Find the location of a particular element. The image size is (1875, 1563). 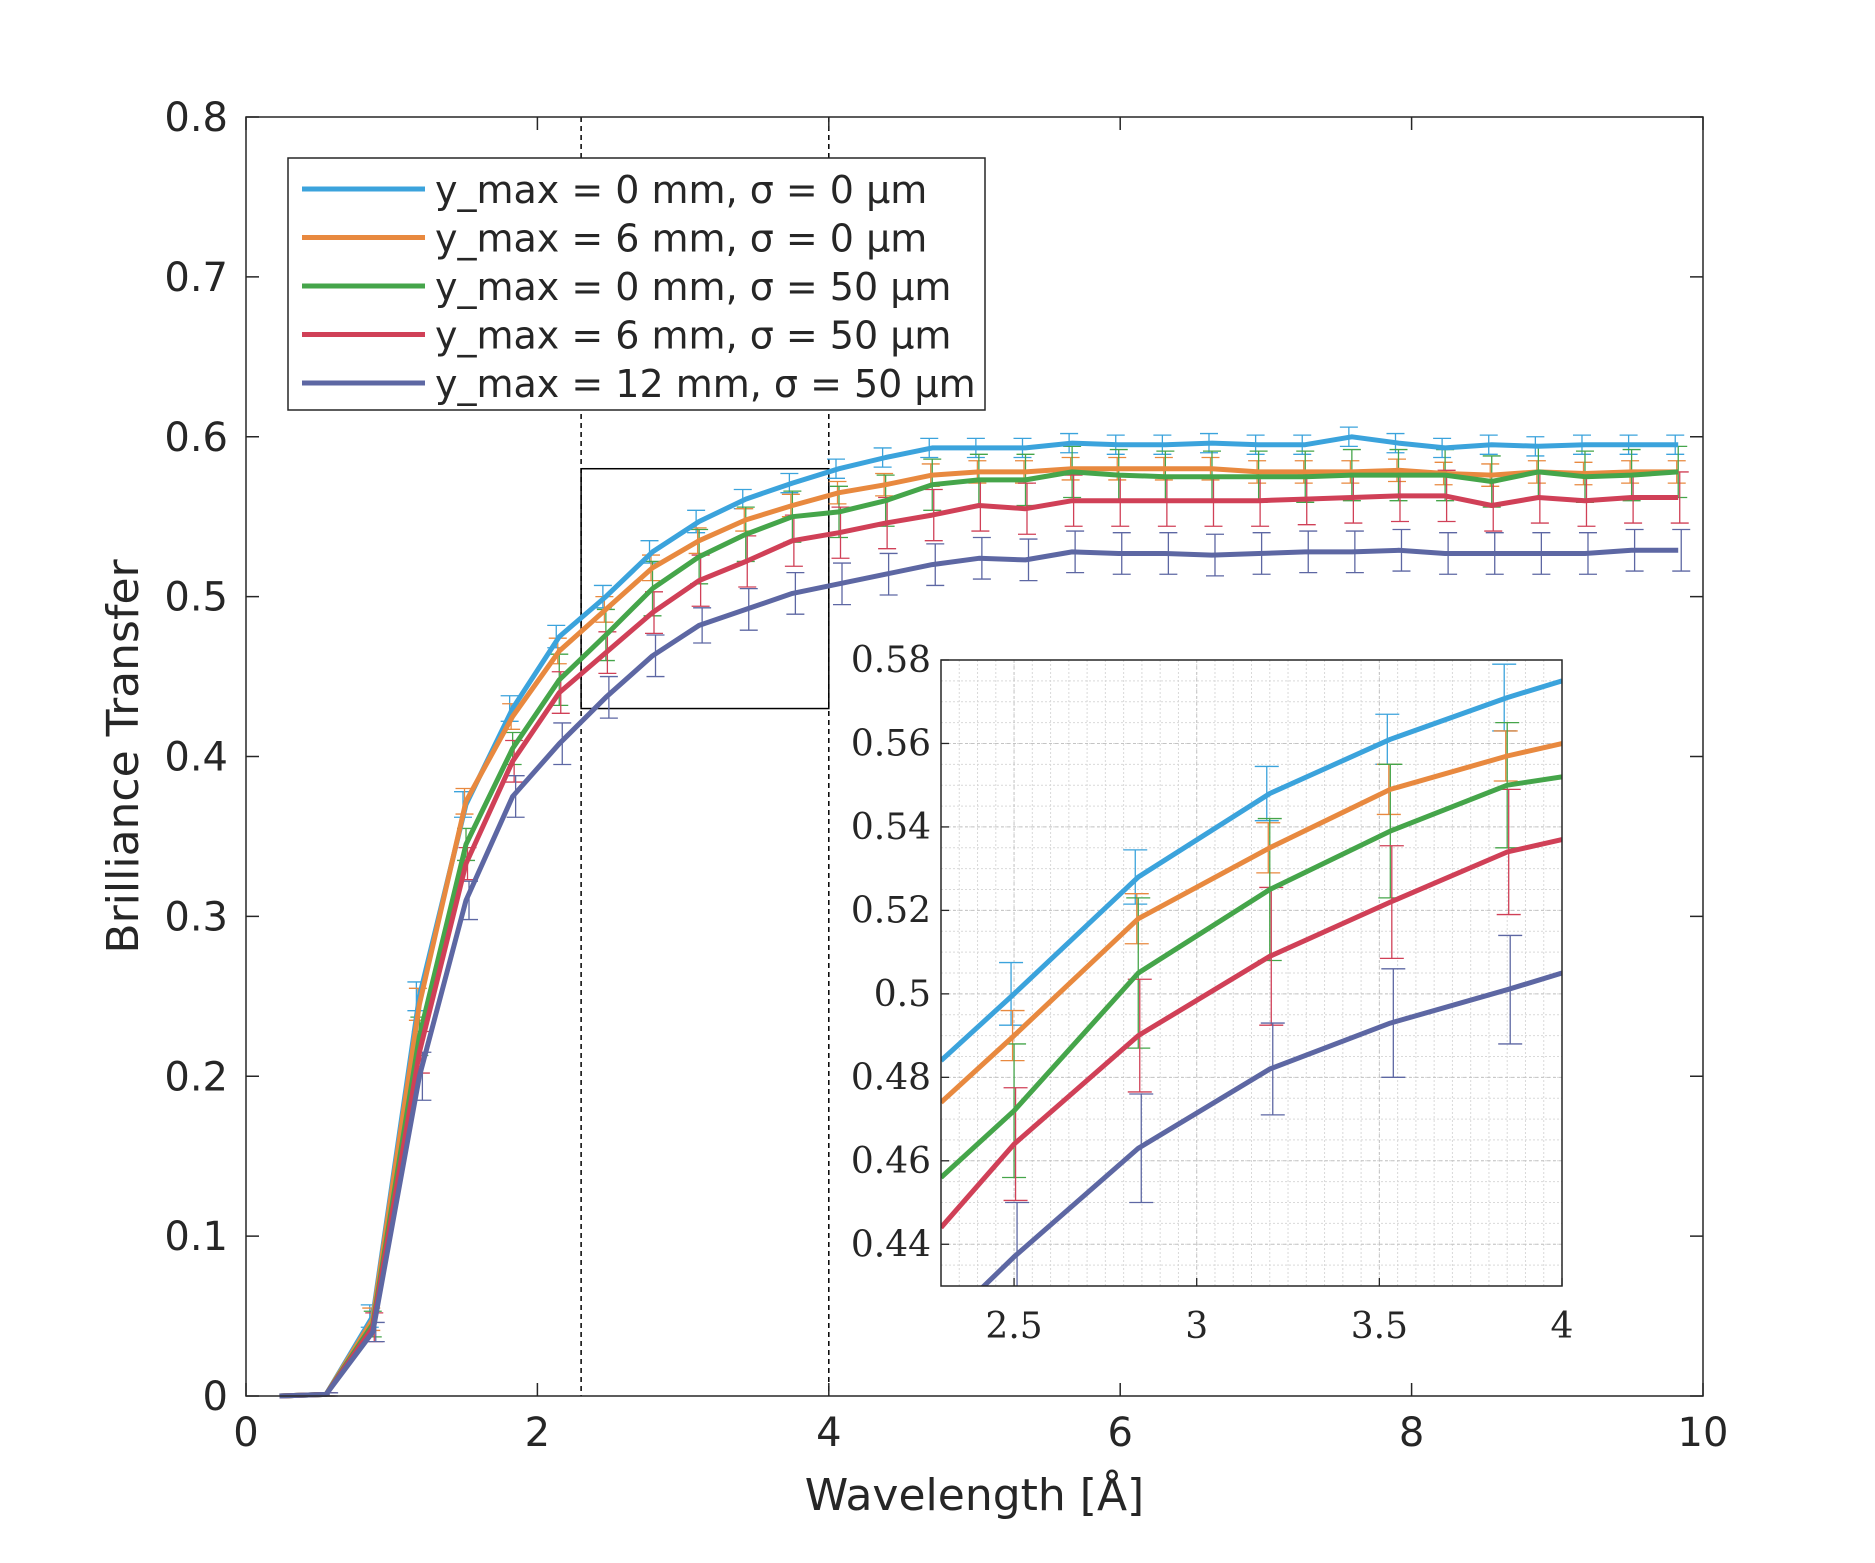

x-tick-label: 2 is located at coordinates (537, 1433).